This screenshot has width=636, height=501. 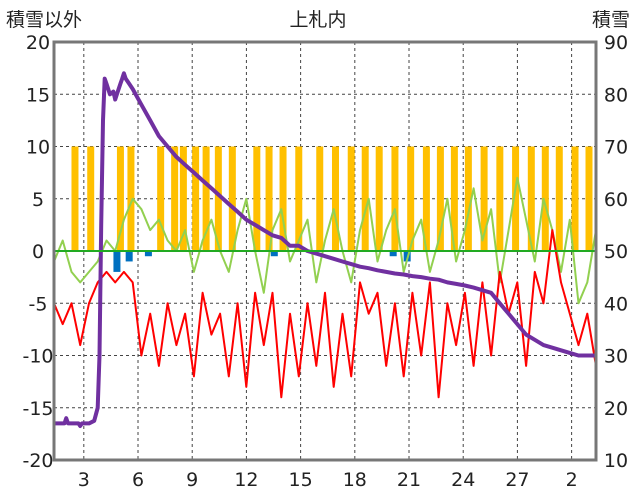 I want to click on chart-title: 上札内, so click(x=317, y=20).